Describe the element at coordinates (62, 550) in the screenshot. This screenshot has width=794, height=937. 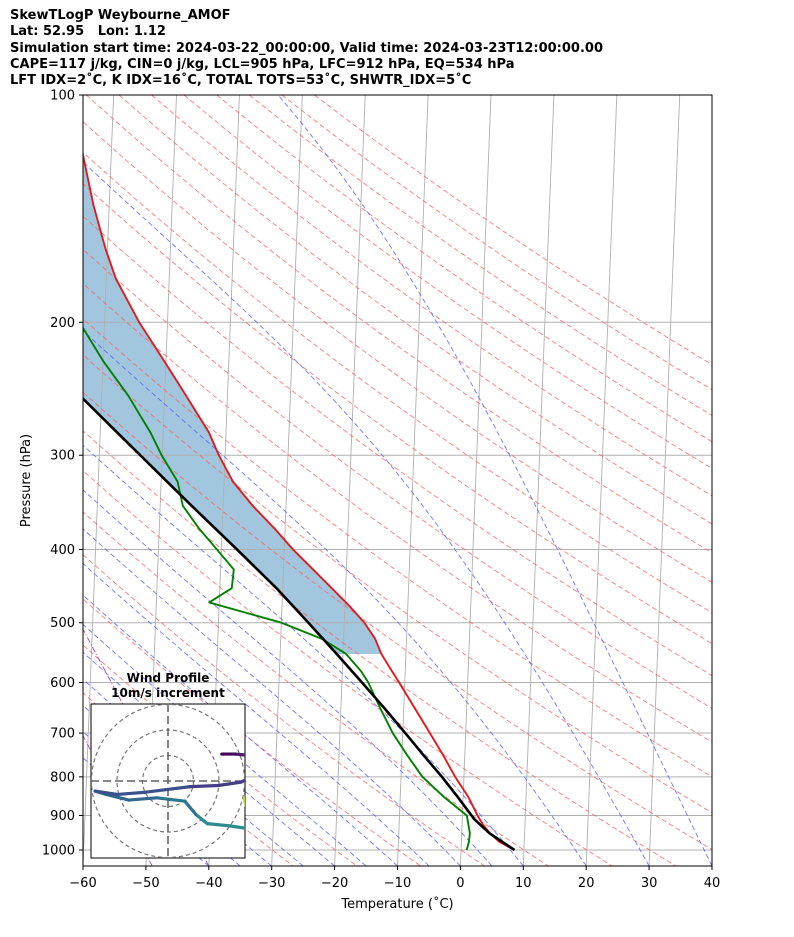
I see `y-tick-label: 400` at that location.